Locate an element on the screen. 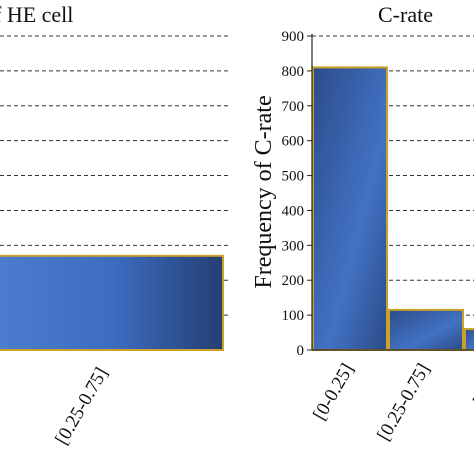 This screenshot has width=474, height=474. right-x-tick-label: [0-0.25] is located at coordinates (333, 392).